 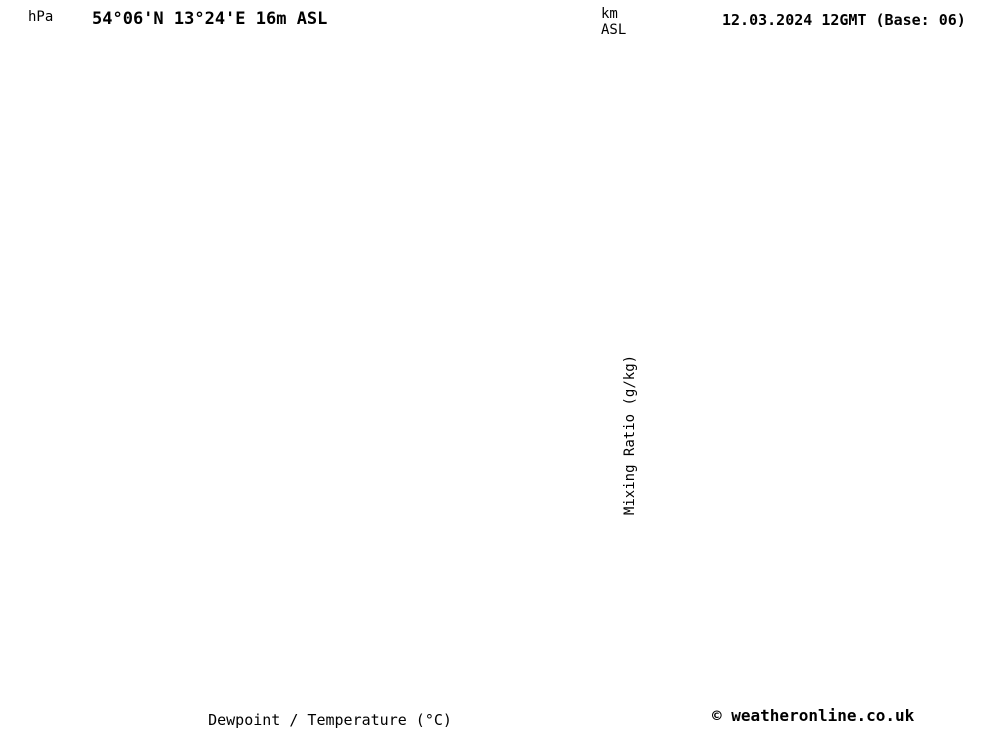 What do you see at coordinates (210, 19) in the screenshot?
I see `station-title: 54°06'N 13°24'E 16m ASL` at bounding box center [210, 19].